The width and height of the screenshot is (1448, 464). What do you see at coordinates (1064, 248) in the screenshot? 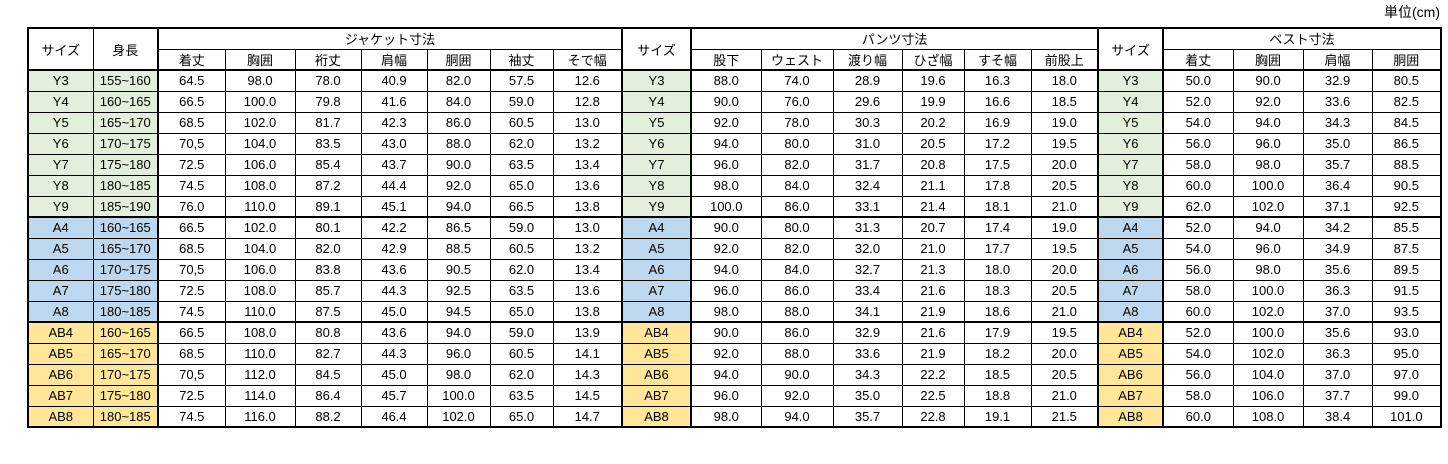
I see `pants-measure-cell: 19.5` at bounding box center [1064, 248].